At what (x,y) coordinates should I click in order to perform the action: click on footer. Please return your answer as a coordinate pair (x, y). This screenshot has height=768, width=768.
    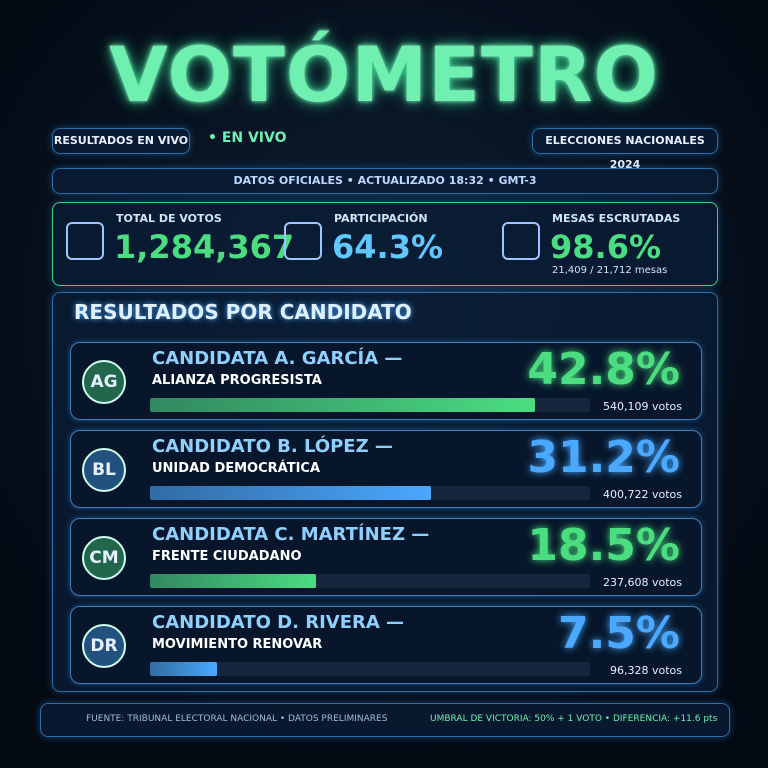
    Looking at the image, I should click on (385, 720).